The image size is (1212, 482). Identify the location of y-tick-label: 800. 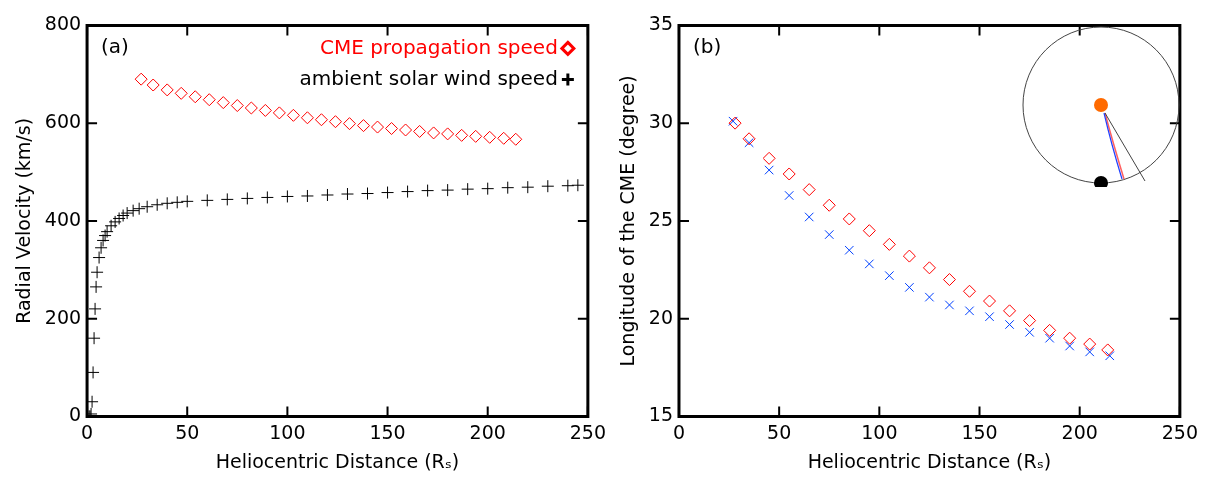
(63, 23).